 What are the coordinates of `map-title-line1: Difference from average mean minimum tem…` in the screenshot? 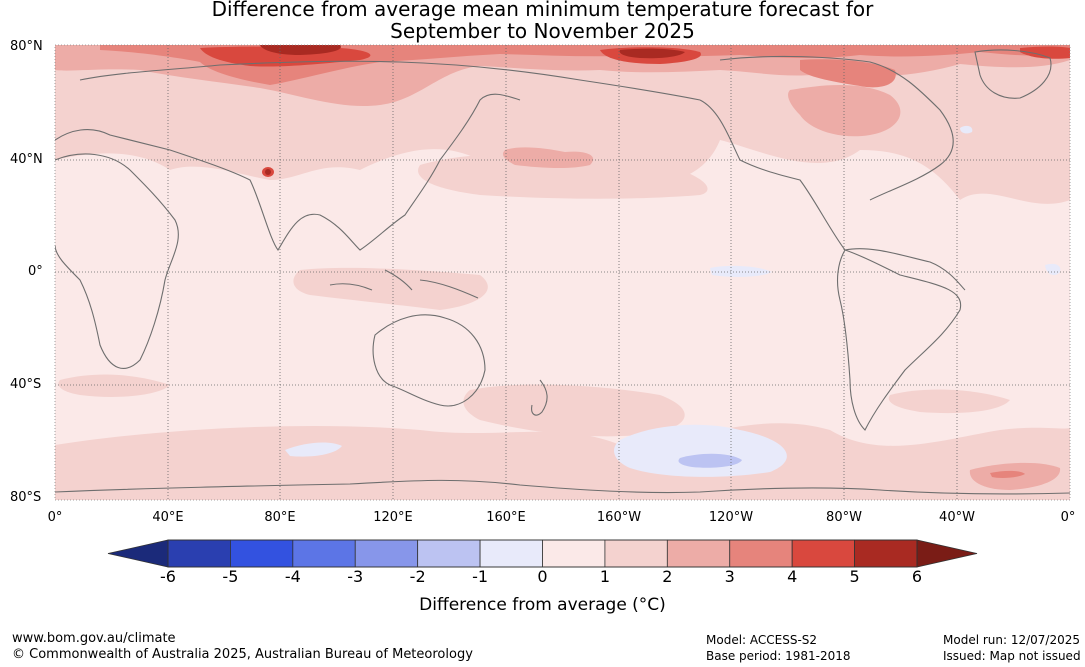 It's located at (542, 10).